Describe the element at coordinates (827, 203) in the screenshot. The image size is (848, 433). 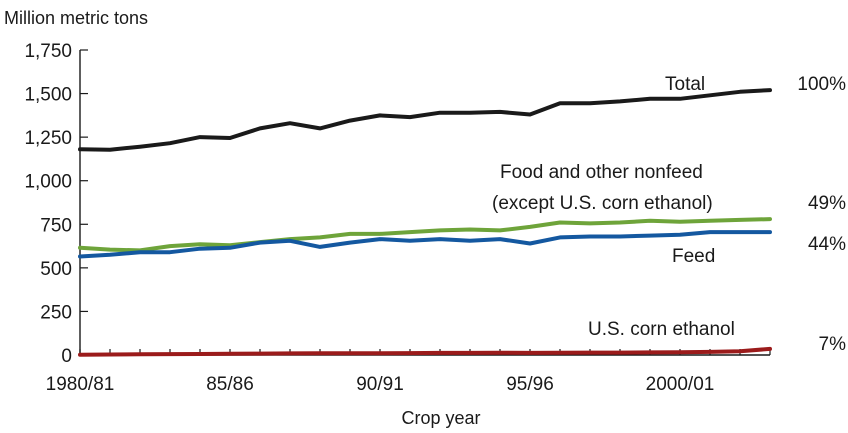
I see `series-share-1: 49%` at that location.